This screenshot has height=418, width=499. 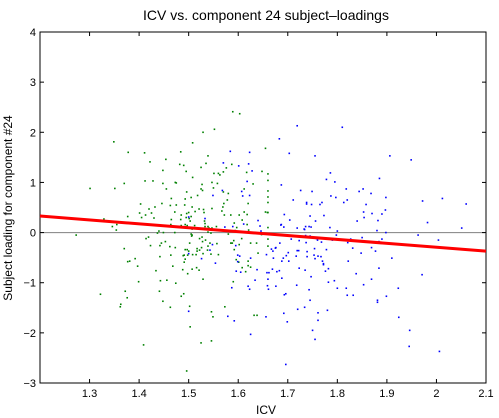 What do you see at coordinates (485, 394) in the screenshot?
I see `x-tick-label: 2.1` at bounding box center [485, 394].